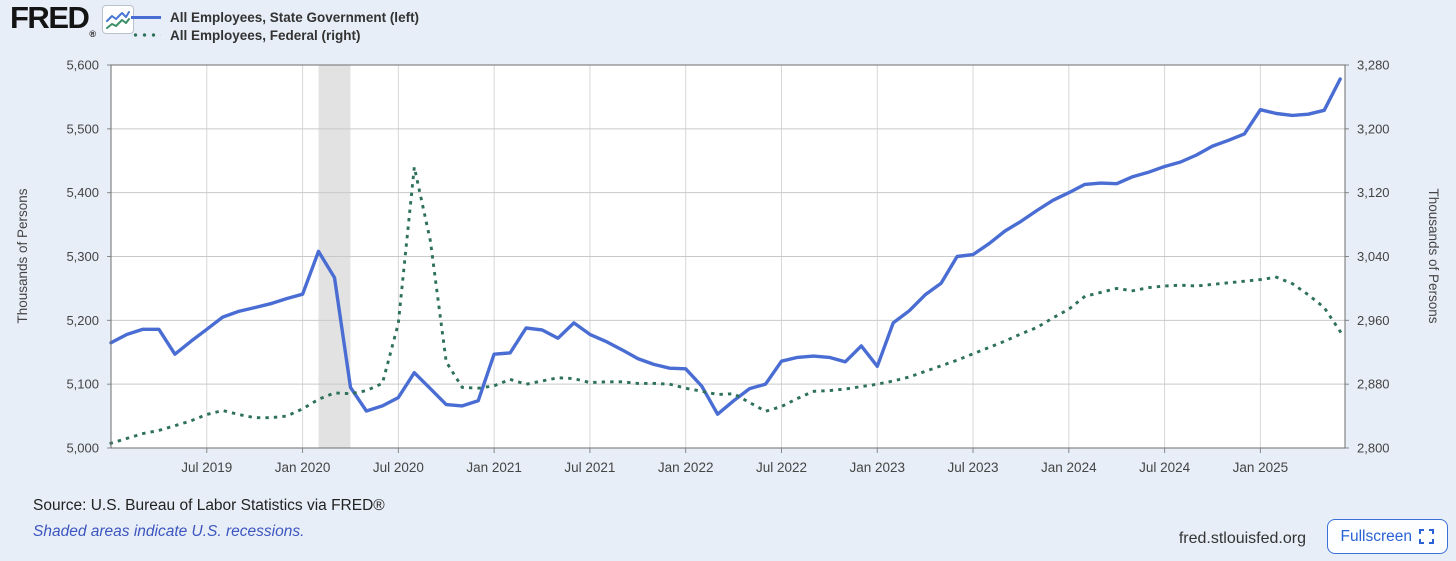 The image size is (1456, 561). I want to click on svg-text: Jan 2023, so click(877, 467).